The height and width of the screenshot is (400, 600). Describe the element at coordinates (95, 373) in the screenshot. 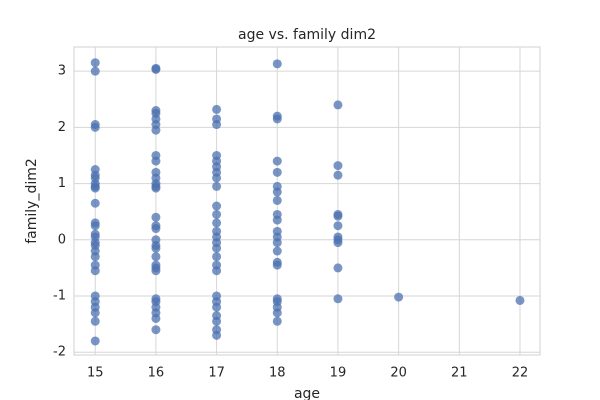

I see `x-tick-label: 15` at that location.